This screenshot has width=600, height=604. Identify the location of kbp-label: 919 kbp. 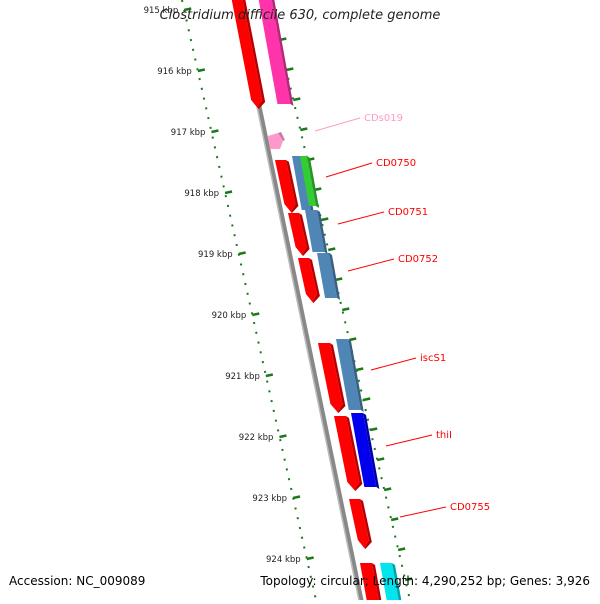
(215, 255).